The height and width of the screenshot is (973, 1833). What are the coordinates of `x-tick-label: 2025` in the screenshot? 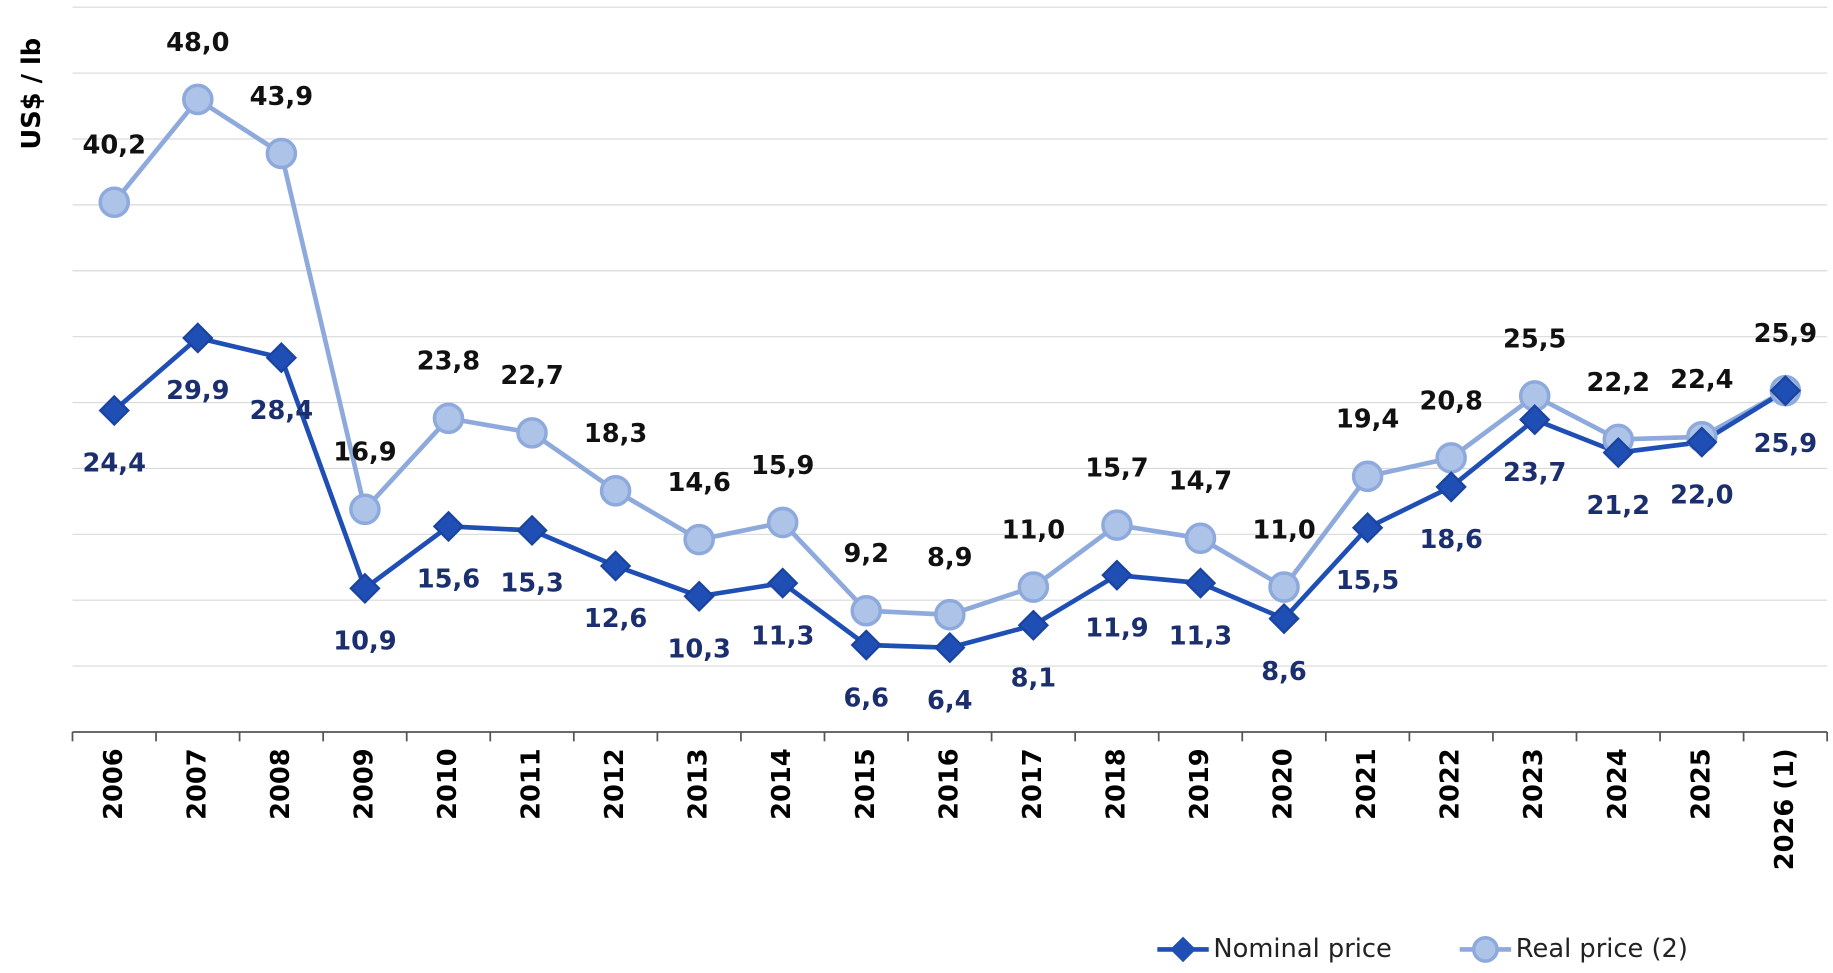 It's located at (1701, 784).